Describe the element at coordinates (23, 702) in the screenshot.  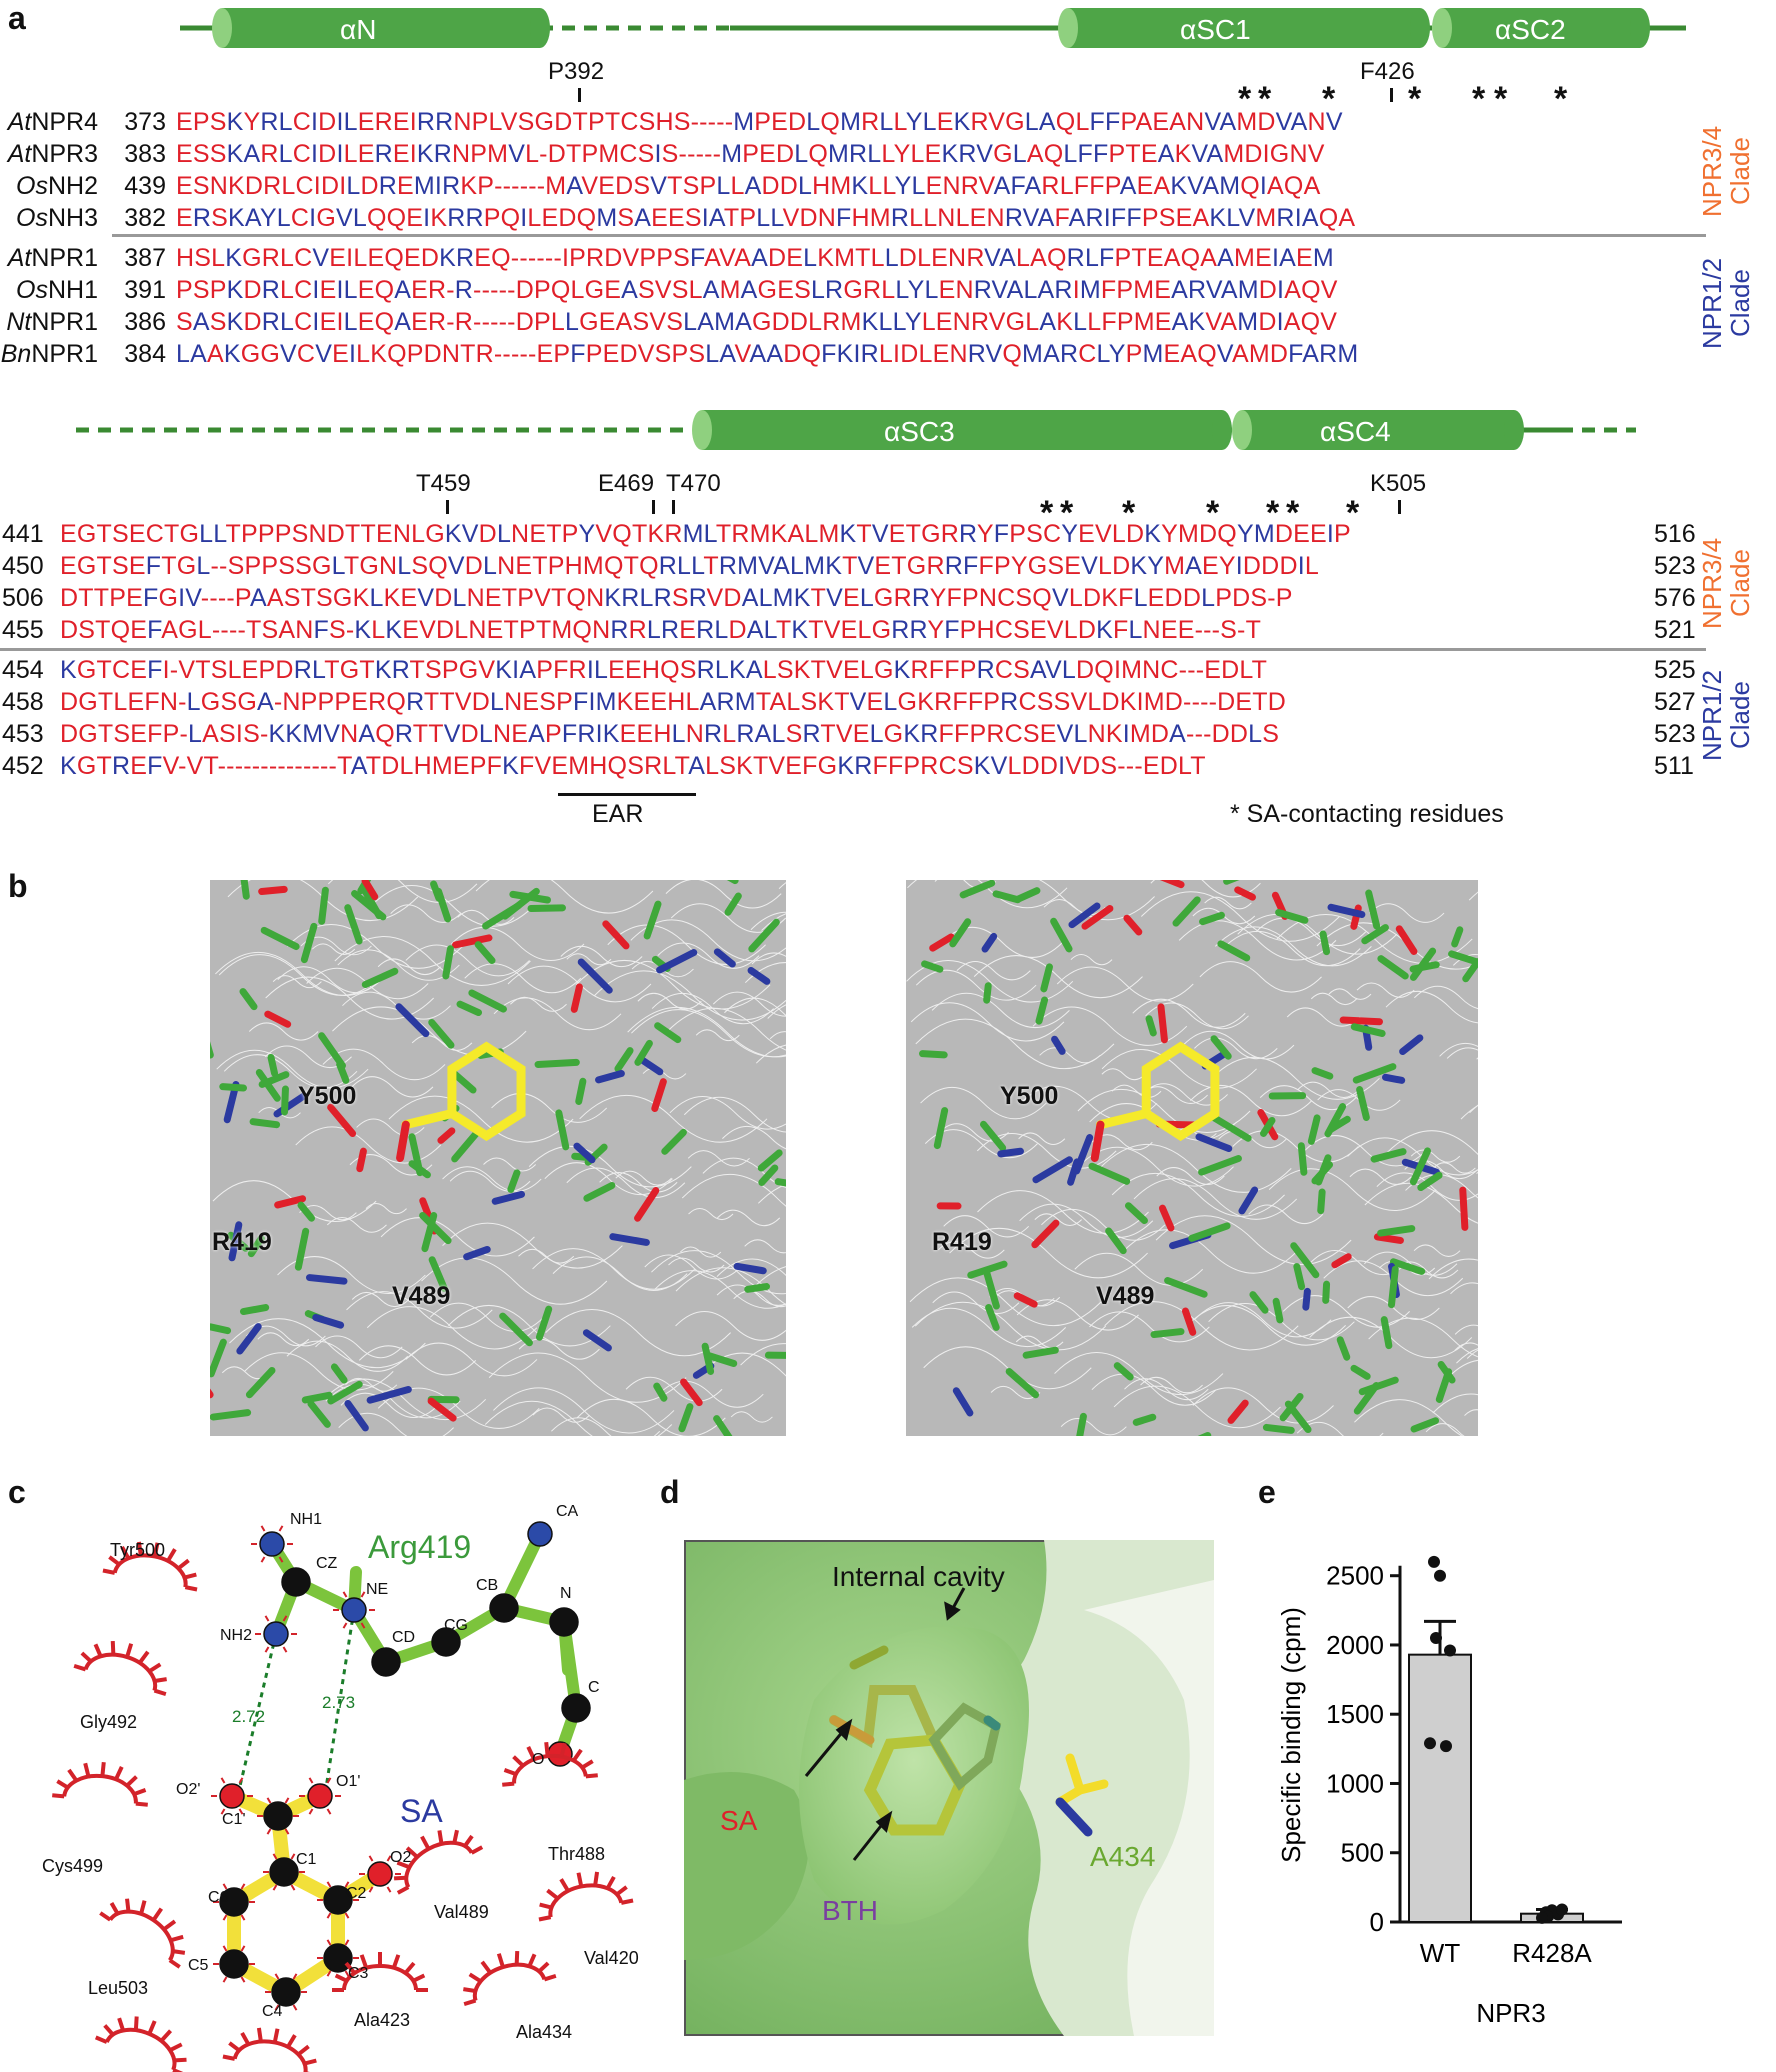
I see `start-number: 458` at that location.